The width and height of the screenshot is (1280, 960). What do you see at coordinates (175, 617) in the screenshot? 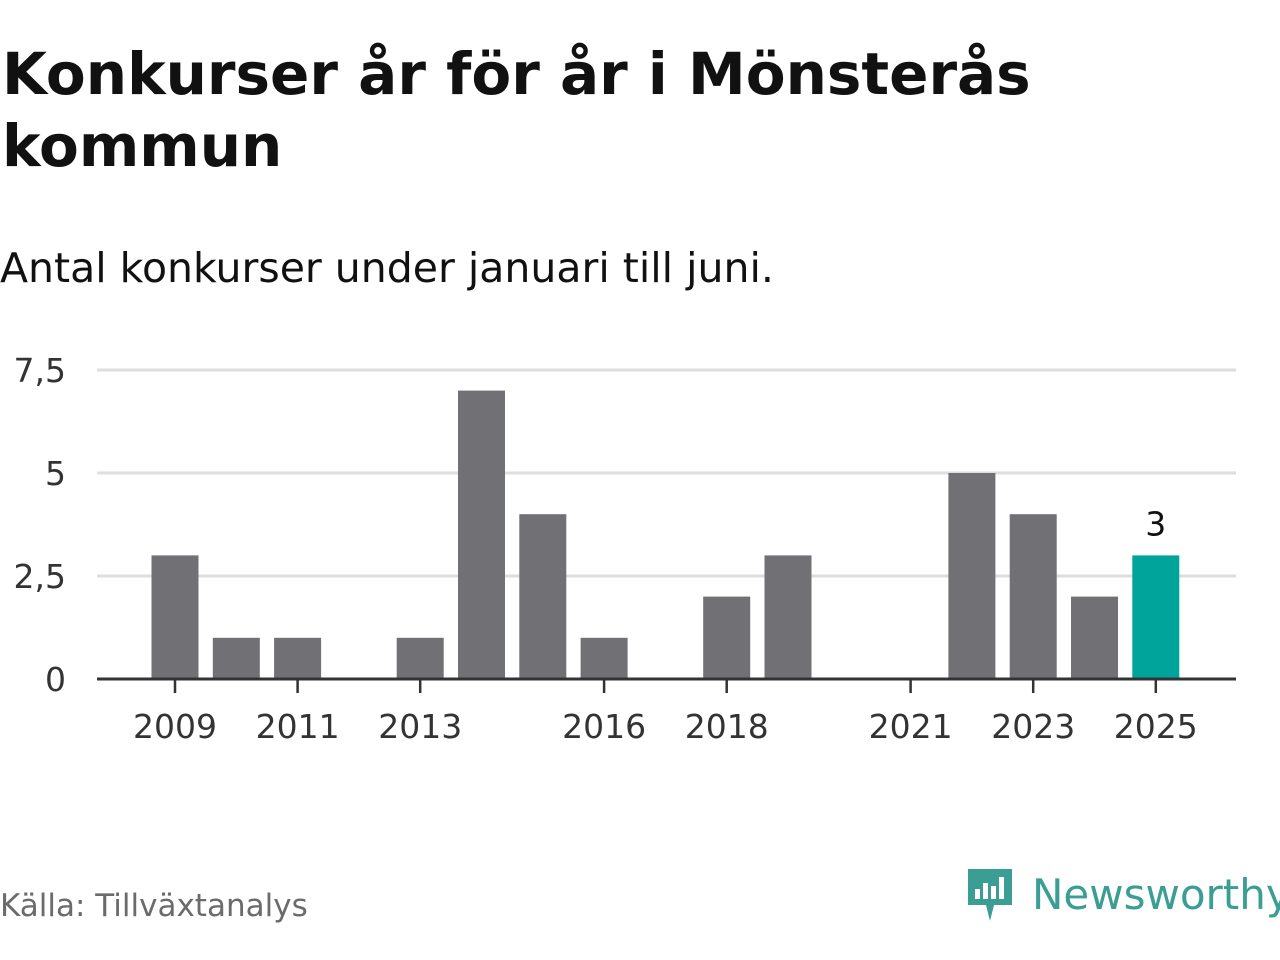
I see `bar-2009` at bounding box center [175, 617].